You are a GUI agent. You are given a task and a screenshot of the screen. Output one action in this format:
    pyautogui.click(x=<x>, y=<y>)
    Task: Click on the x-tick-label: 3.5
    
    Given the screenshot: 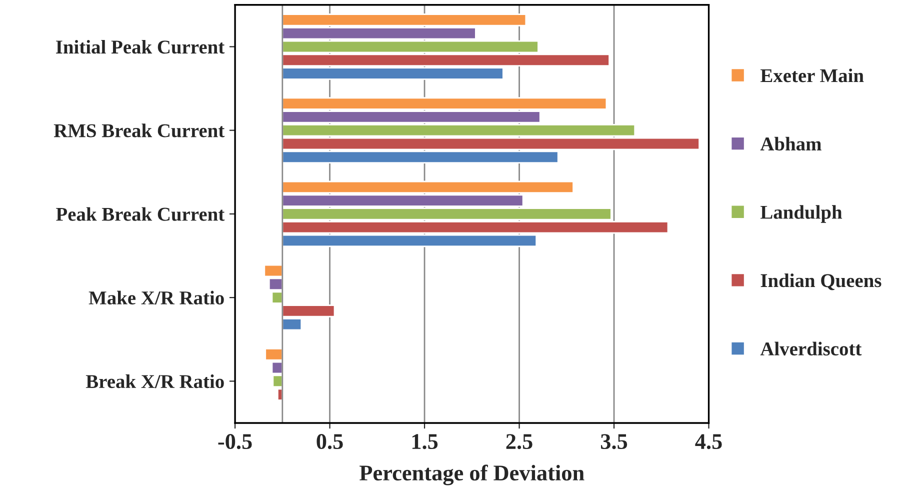 What is the action you would take?
    pyautogui.click(x=614, y=442)
    